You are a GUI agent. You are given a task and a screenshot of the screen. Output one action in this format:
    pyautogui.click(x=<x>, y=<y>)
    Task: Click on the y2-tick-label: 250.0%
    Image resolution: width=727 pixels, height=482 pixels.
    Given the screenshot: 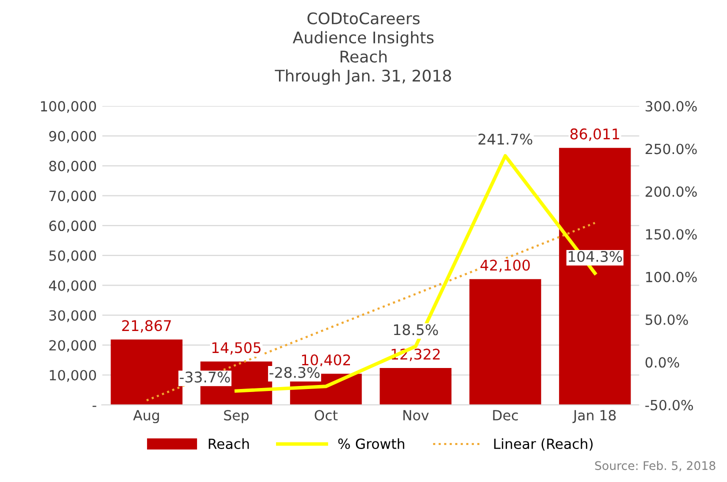 What is the action you would take?
    pyautogui.click(x=671, y=149)
    